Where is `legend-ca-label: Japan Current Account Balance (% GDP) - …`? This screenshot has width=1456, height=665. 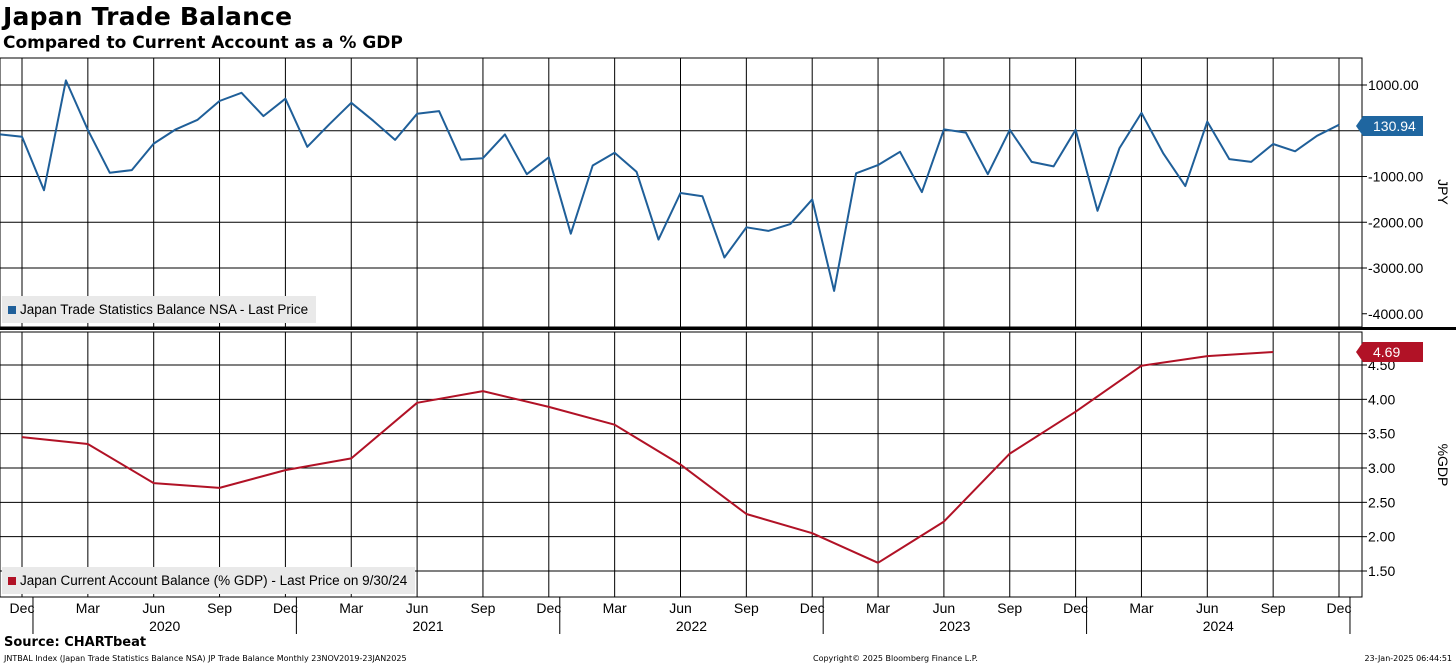
legend-ca-label: Japan Current Account Balance (% GDP) - … is located at coordinates (214, 580).